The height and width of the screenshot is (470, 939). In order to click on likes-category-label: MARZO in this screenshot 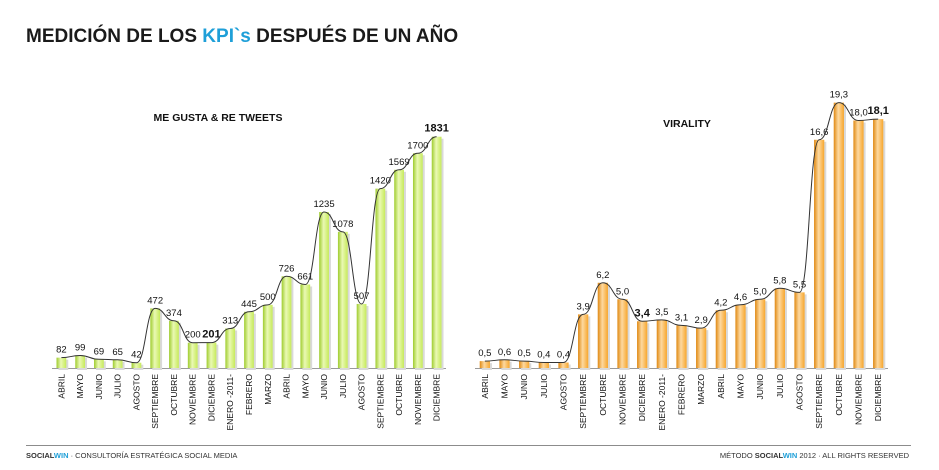, I will do `click(268, 389)`.